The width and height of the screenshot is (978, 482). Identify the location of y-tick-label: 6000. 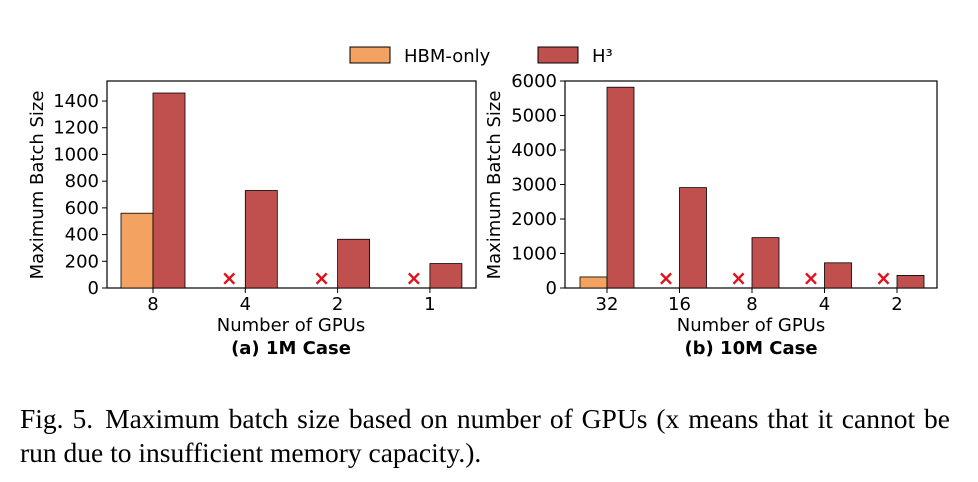
(534, 81).